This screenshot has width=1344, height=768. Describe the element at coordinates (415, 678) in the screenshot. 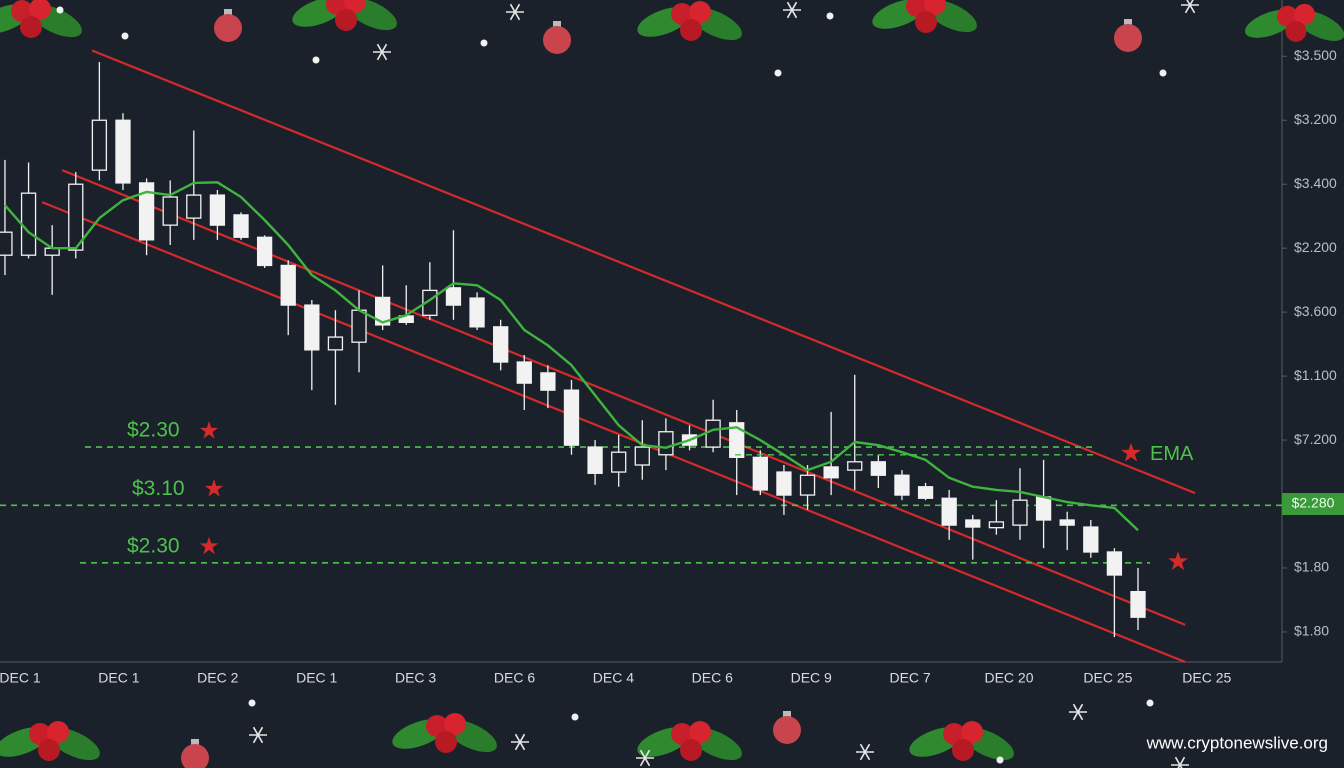

I see `x-tick-label: DEC 3` at that location.